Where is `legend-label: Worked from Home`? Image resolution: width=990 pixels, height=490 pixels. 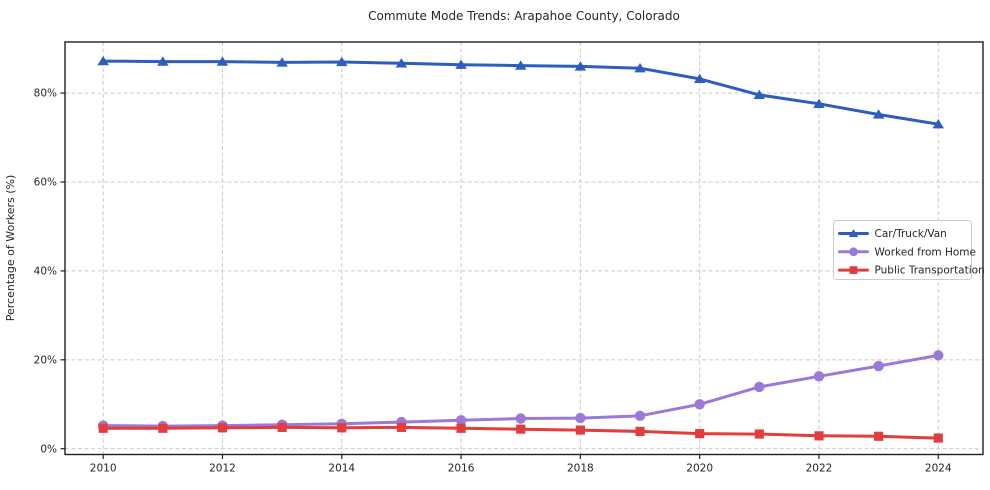
legend-label: Worked from Home is located at coordinates (925, 252).